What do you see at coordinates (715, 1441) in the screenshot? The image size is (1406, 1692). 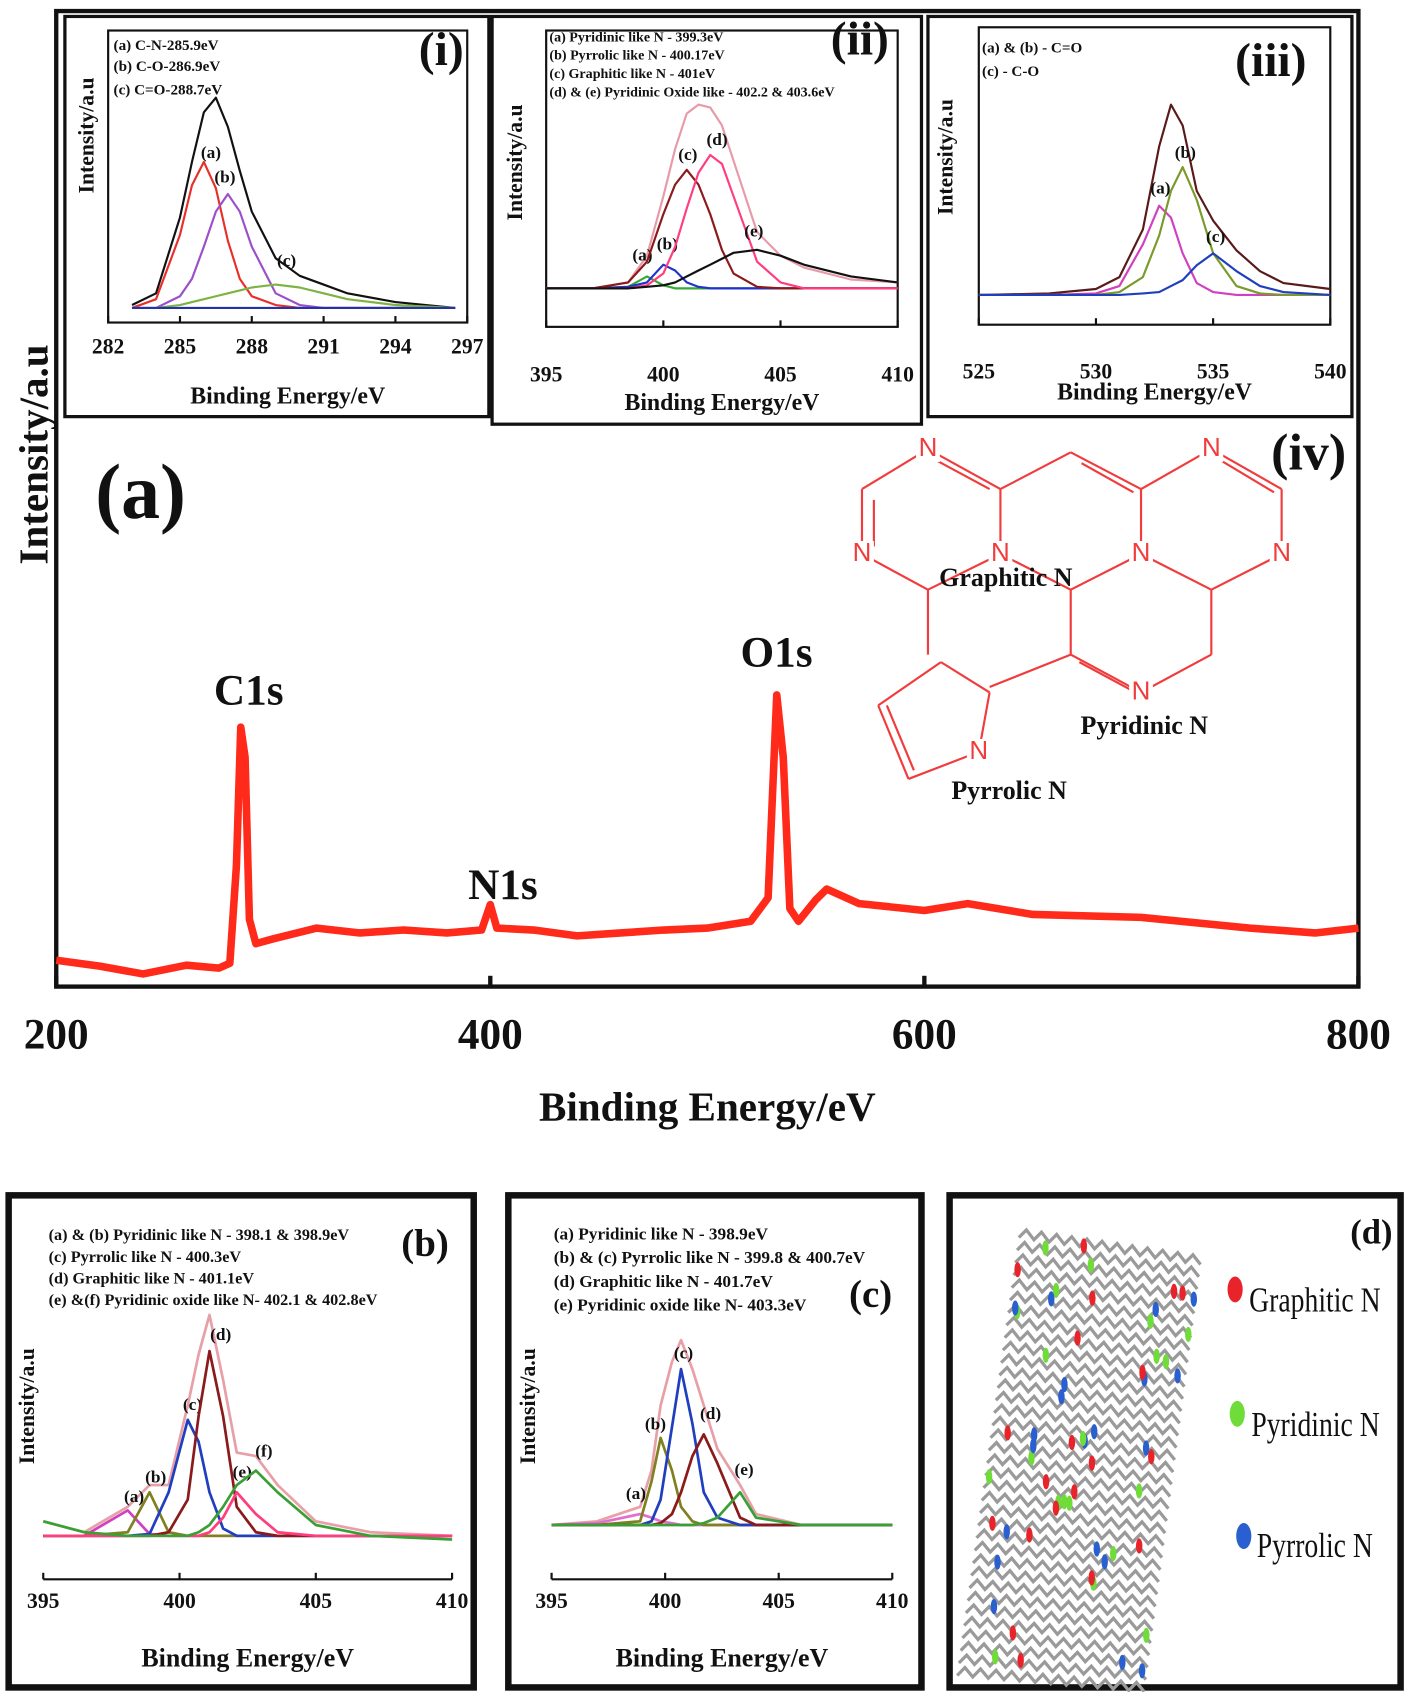 I see `panel-frame` at bounding box center [715, 1441].